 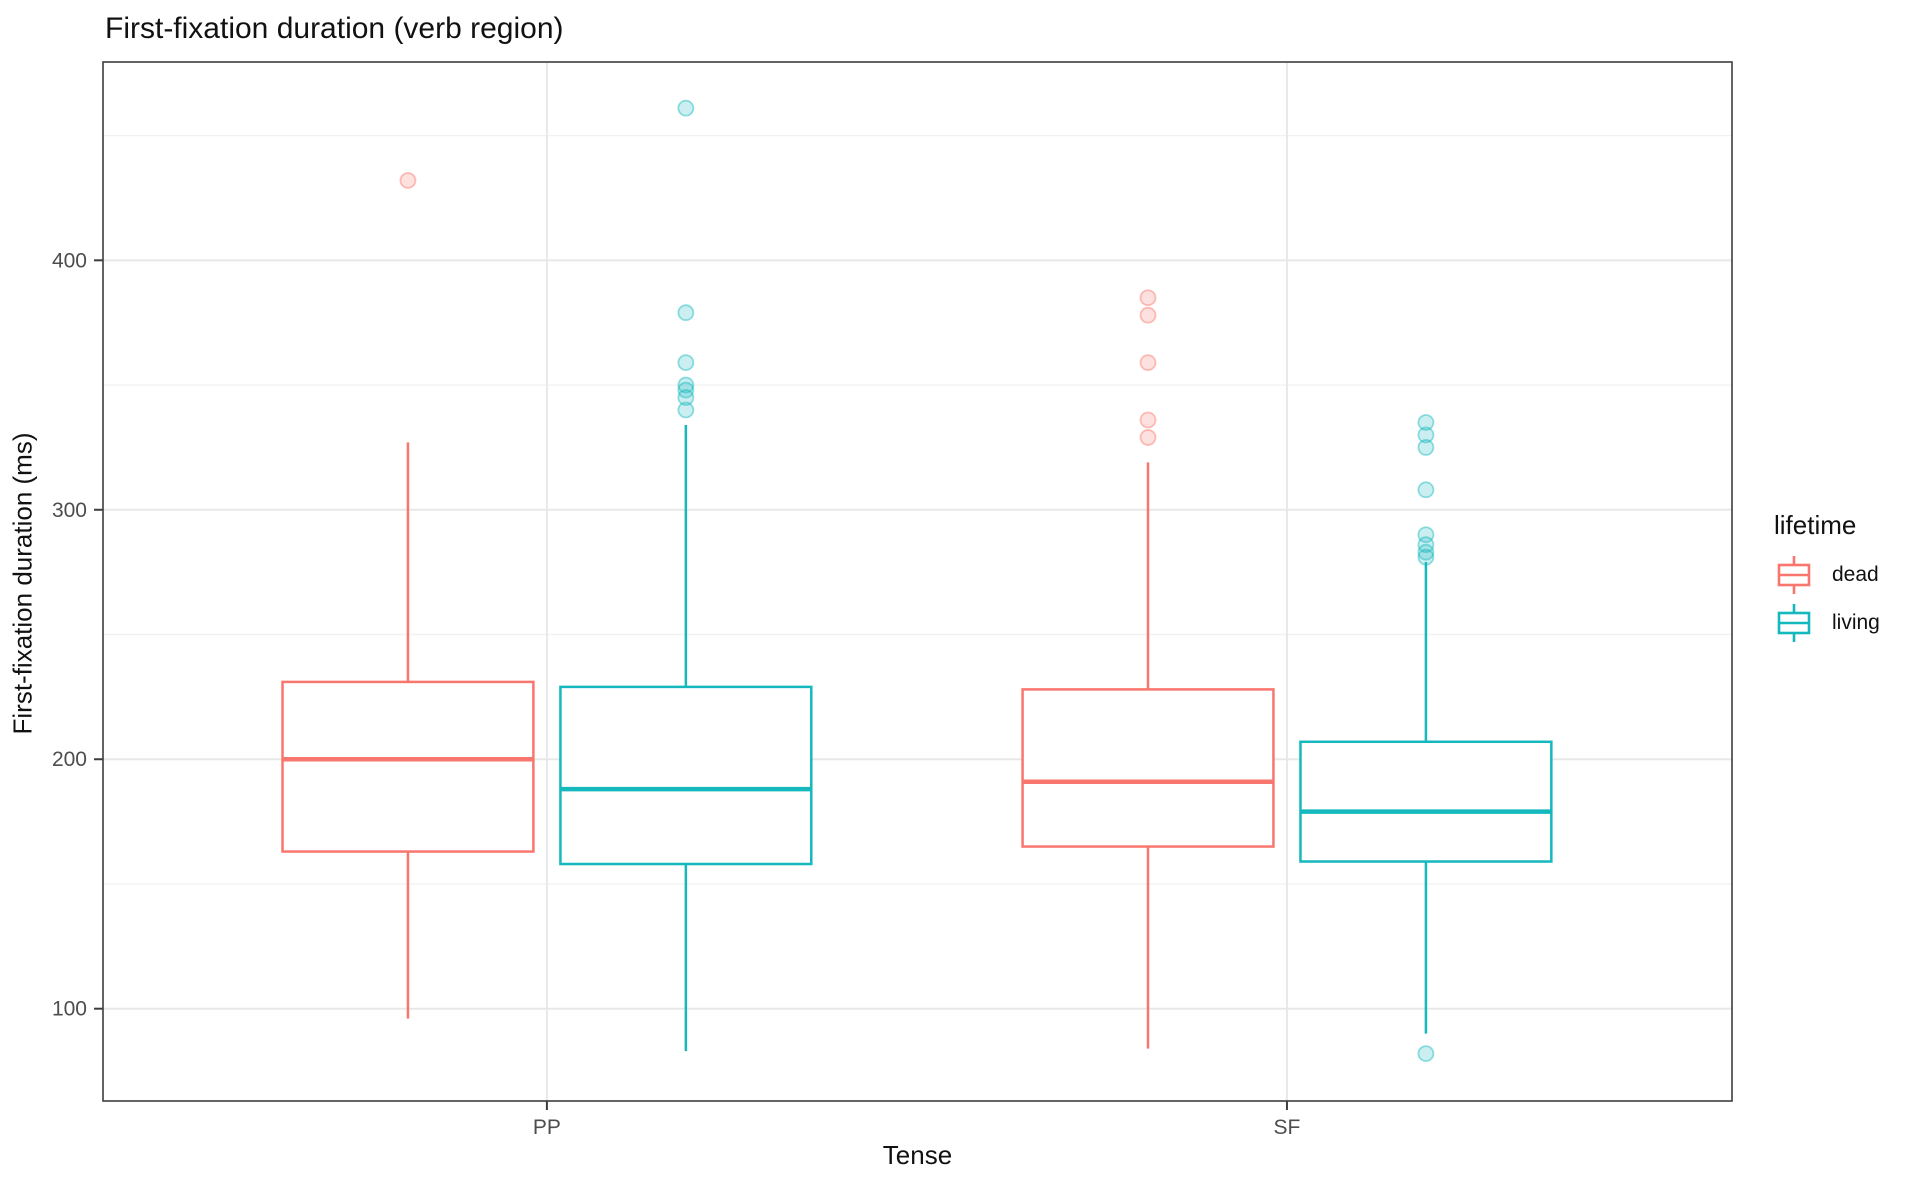 I want to click on y-tick-label: 400, so click(x=69, y=260).